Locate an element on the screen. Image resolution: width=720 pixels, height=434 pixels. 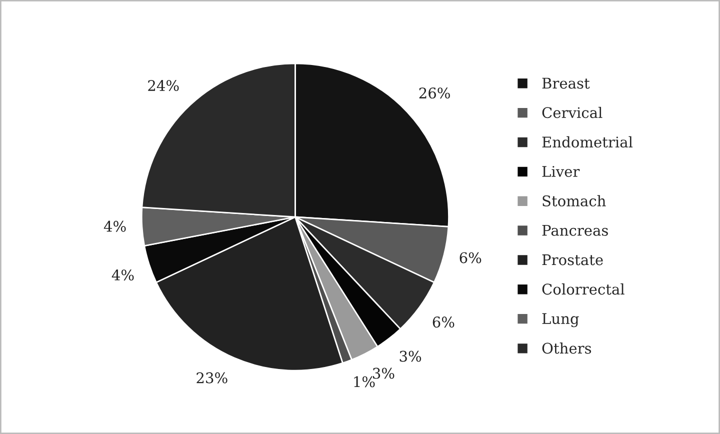
legend-label: Others is located at coordinates (567, 348).